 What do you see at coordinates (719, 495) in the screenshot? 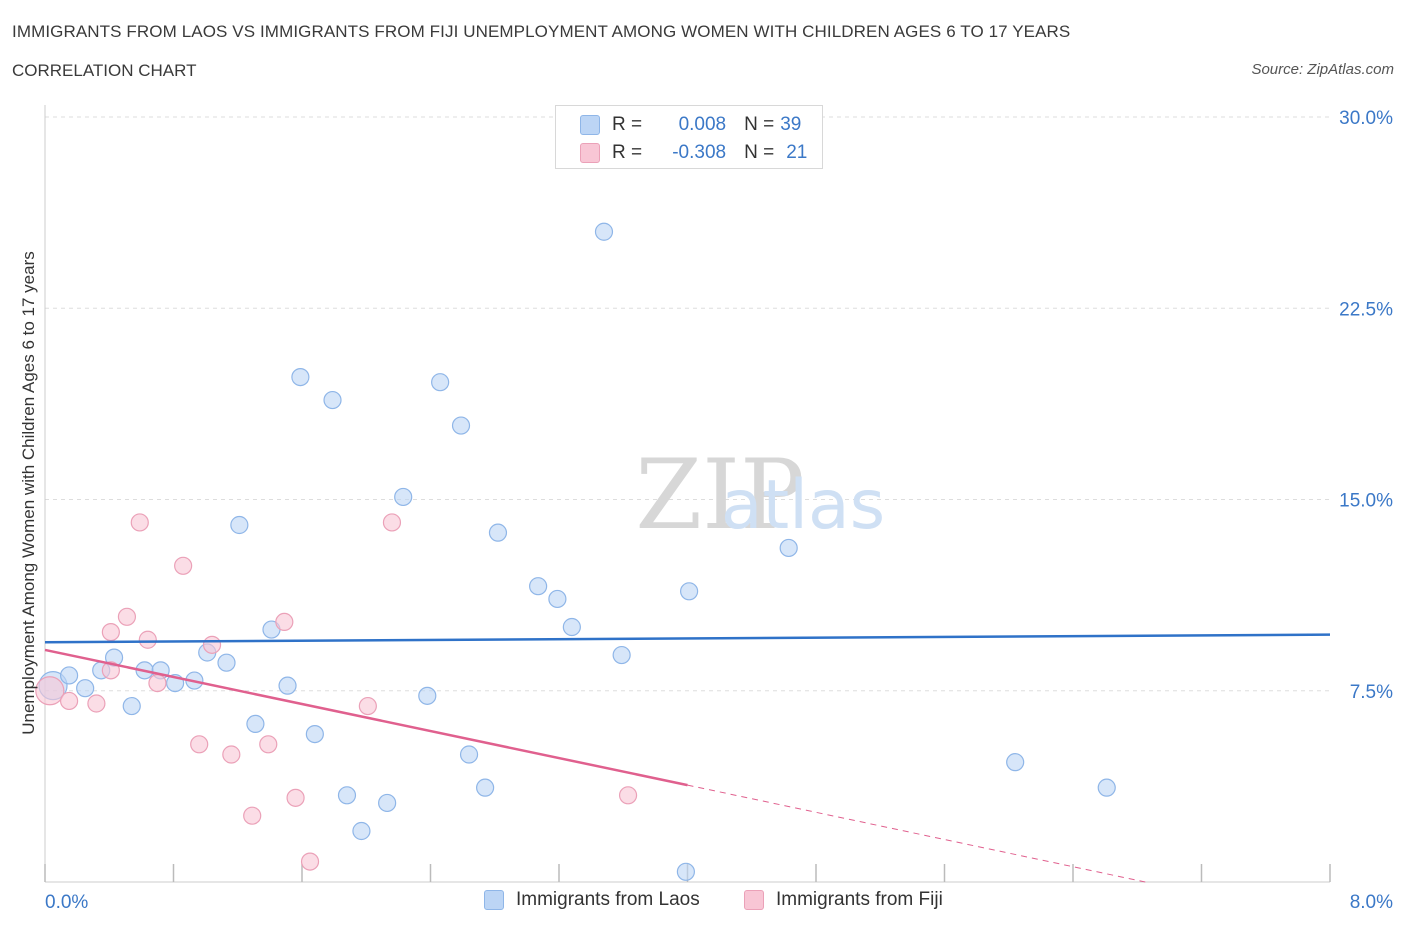
I see `watermark-zip: ZIP` at bounding box center [719, 495].